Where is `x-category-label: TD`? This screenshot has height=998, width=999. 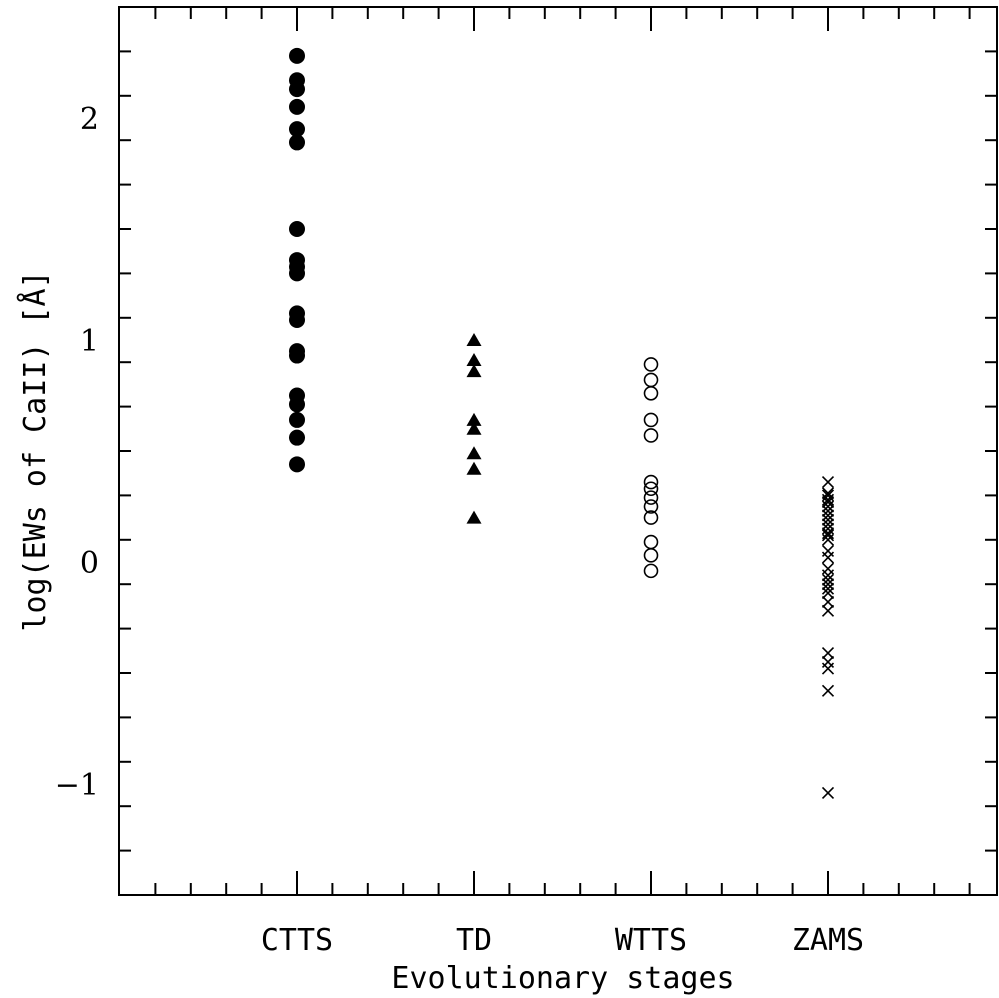
x-category-label: TD is located at coordinates (474, 940).